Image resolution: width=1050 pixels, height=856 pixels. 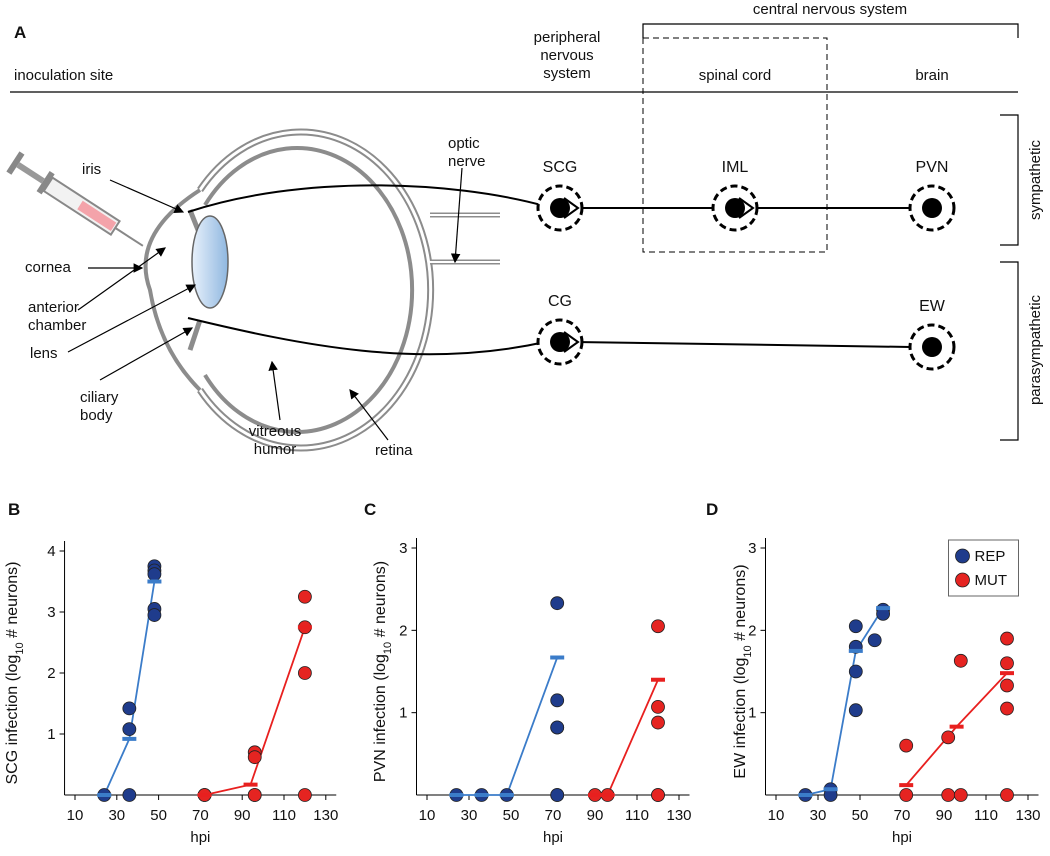 I want to click on eye, so click(x=321, y=290).